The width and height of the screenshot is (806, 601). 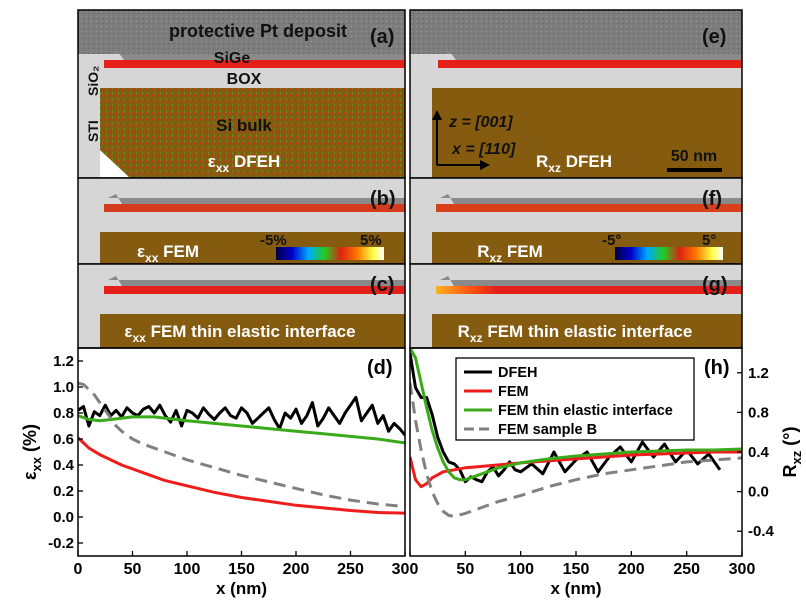 What do you see at coordinates (717, 368) in the screenshot?
I see `panel-letter: (h)` at bounding box center [717, 368].